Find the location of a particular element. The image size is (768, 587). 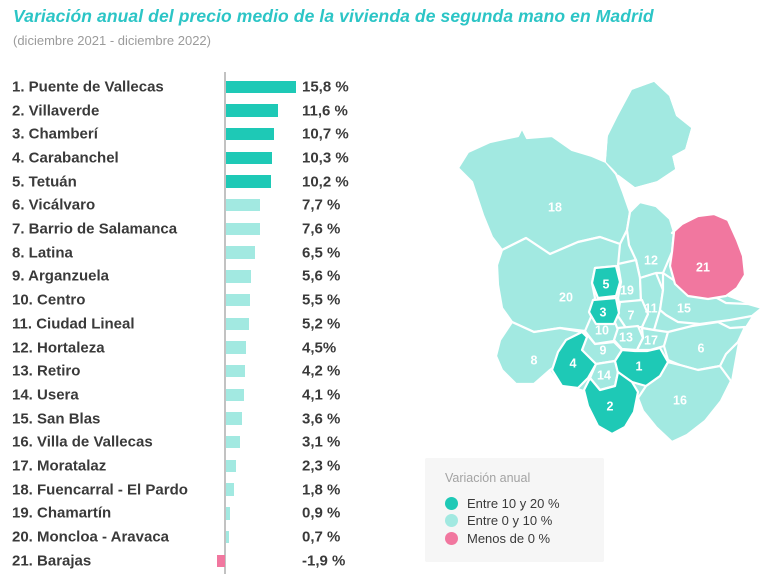

map-district-number-4: 4 is located at coordinates (573, 364).